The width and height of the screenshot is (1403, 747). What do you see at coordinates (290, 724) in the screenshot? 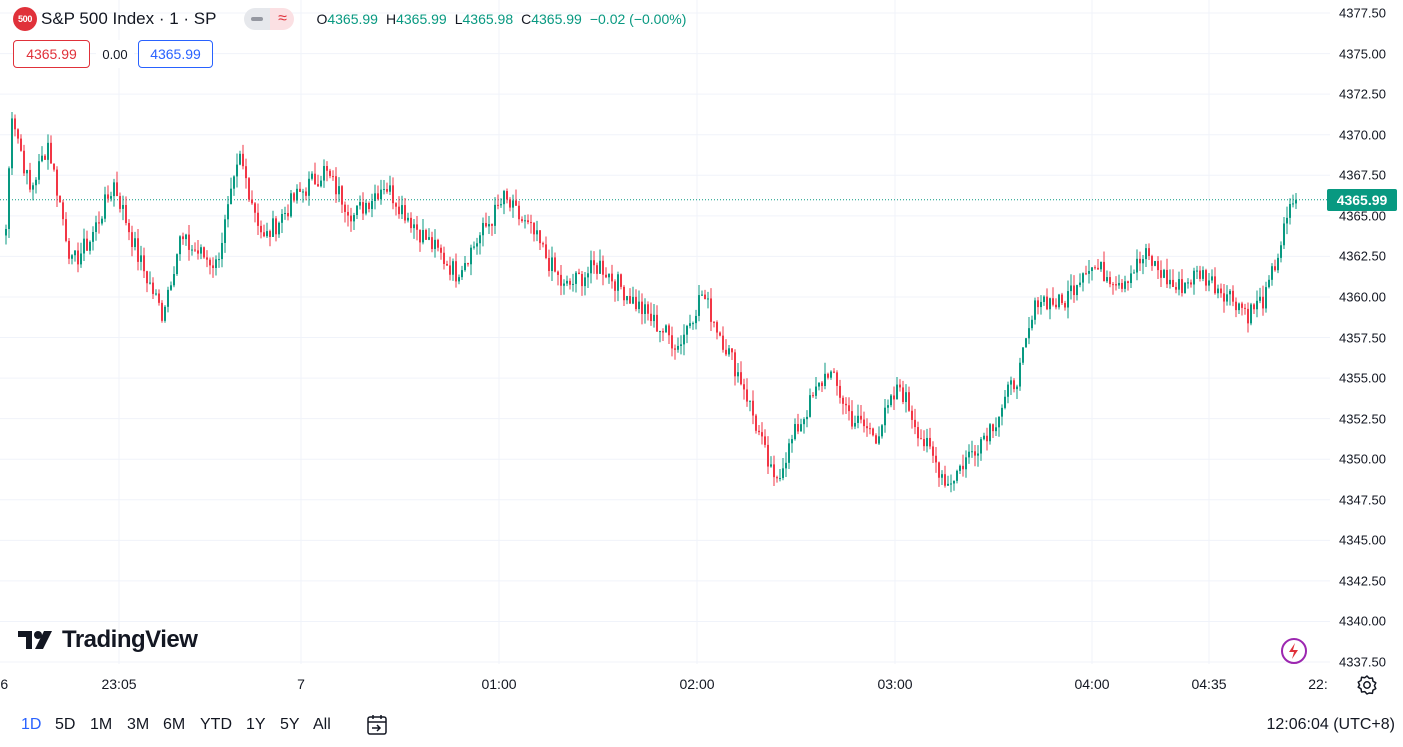
I see `range-button-5y: 5Y` at bounding box center [290, 724].